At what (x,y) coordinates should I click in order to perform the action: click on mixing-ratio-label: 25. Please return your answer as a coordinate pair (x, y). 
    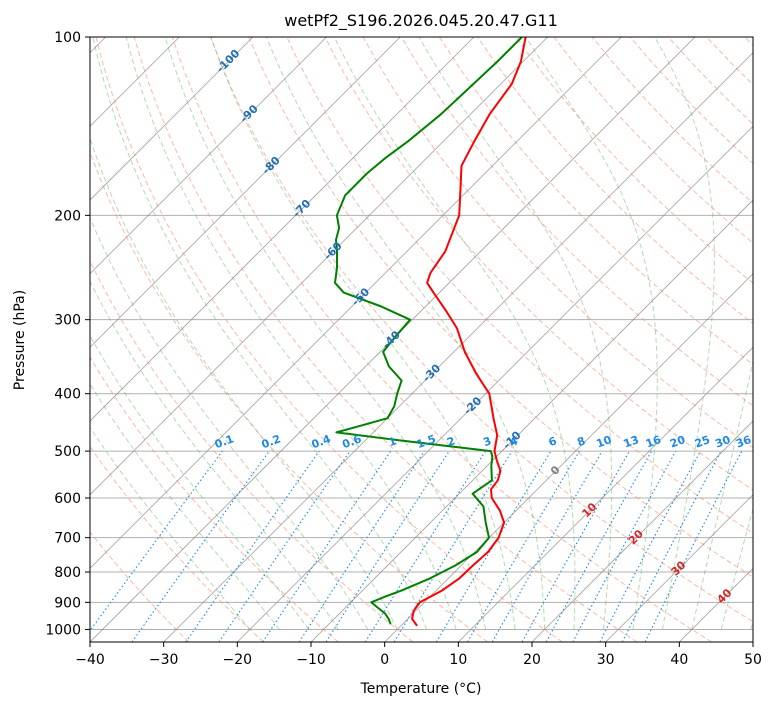
    Looking at the image, I should click on (702, 441).